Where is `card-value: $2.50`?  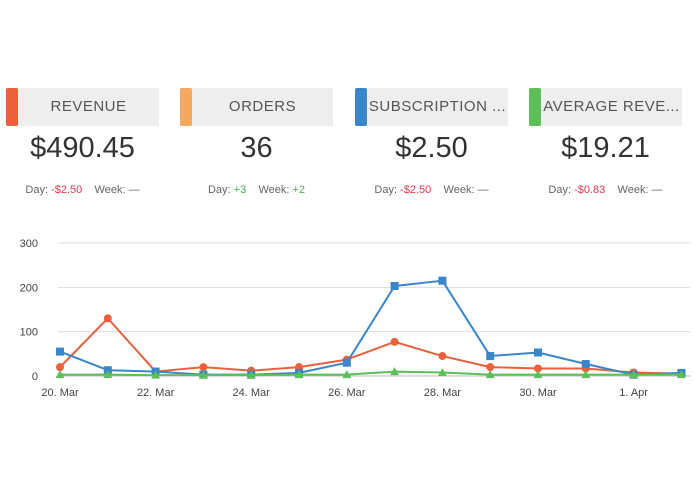 card-value: $2.50 is located at coordinates (431, 148).